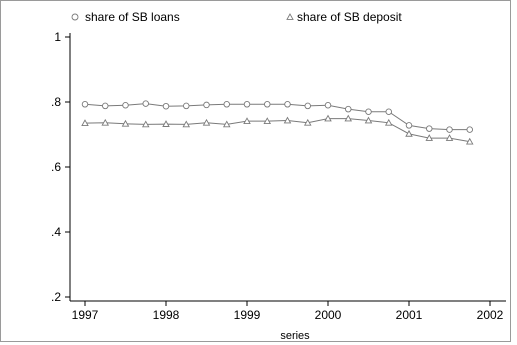 Image resolution: width=517 pixels, height=345 pixels. Describe the element at coordinates (57, 37) in the screenshot. I see `y-tick-label-1: 1` at that location.